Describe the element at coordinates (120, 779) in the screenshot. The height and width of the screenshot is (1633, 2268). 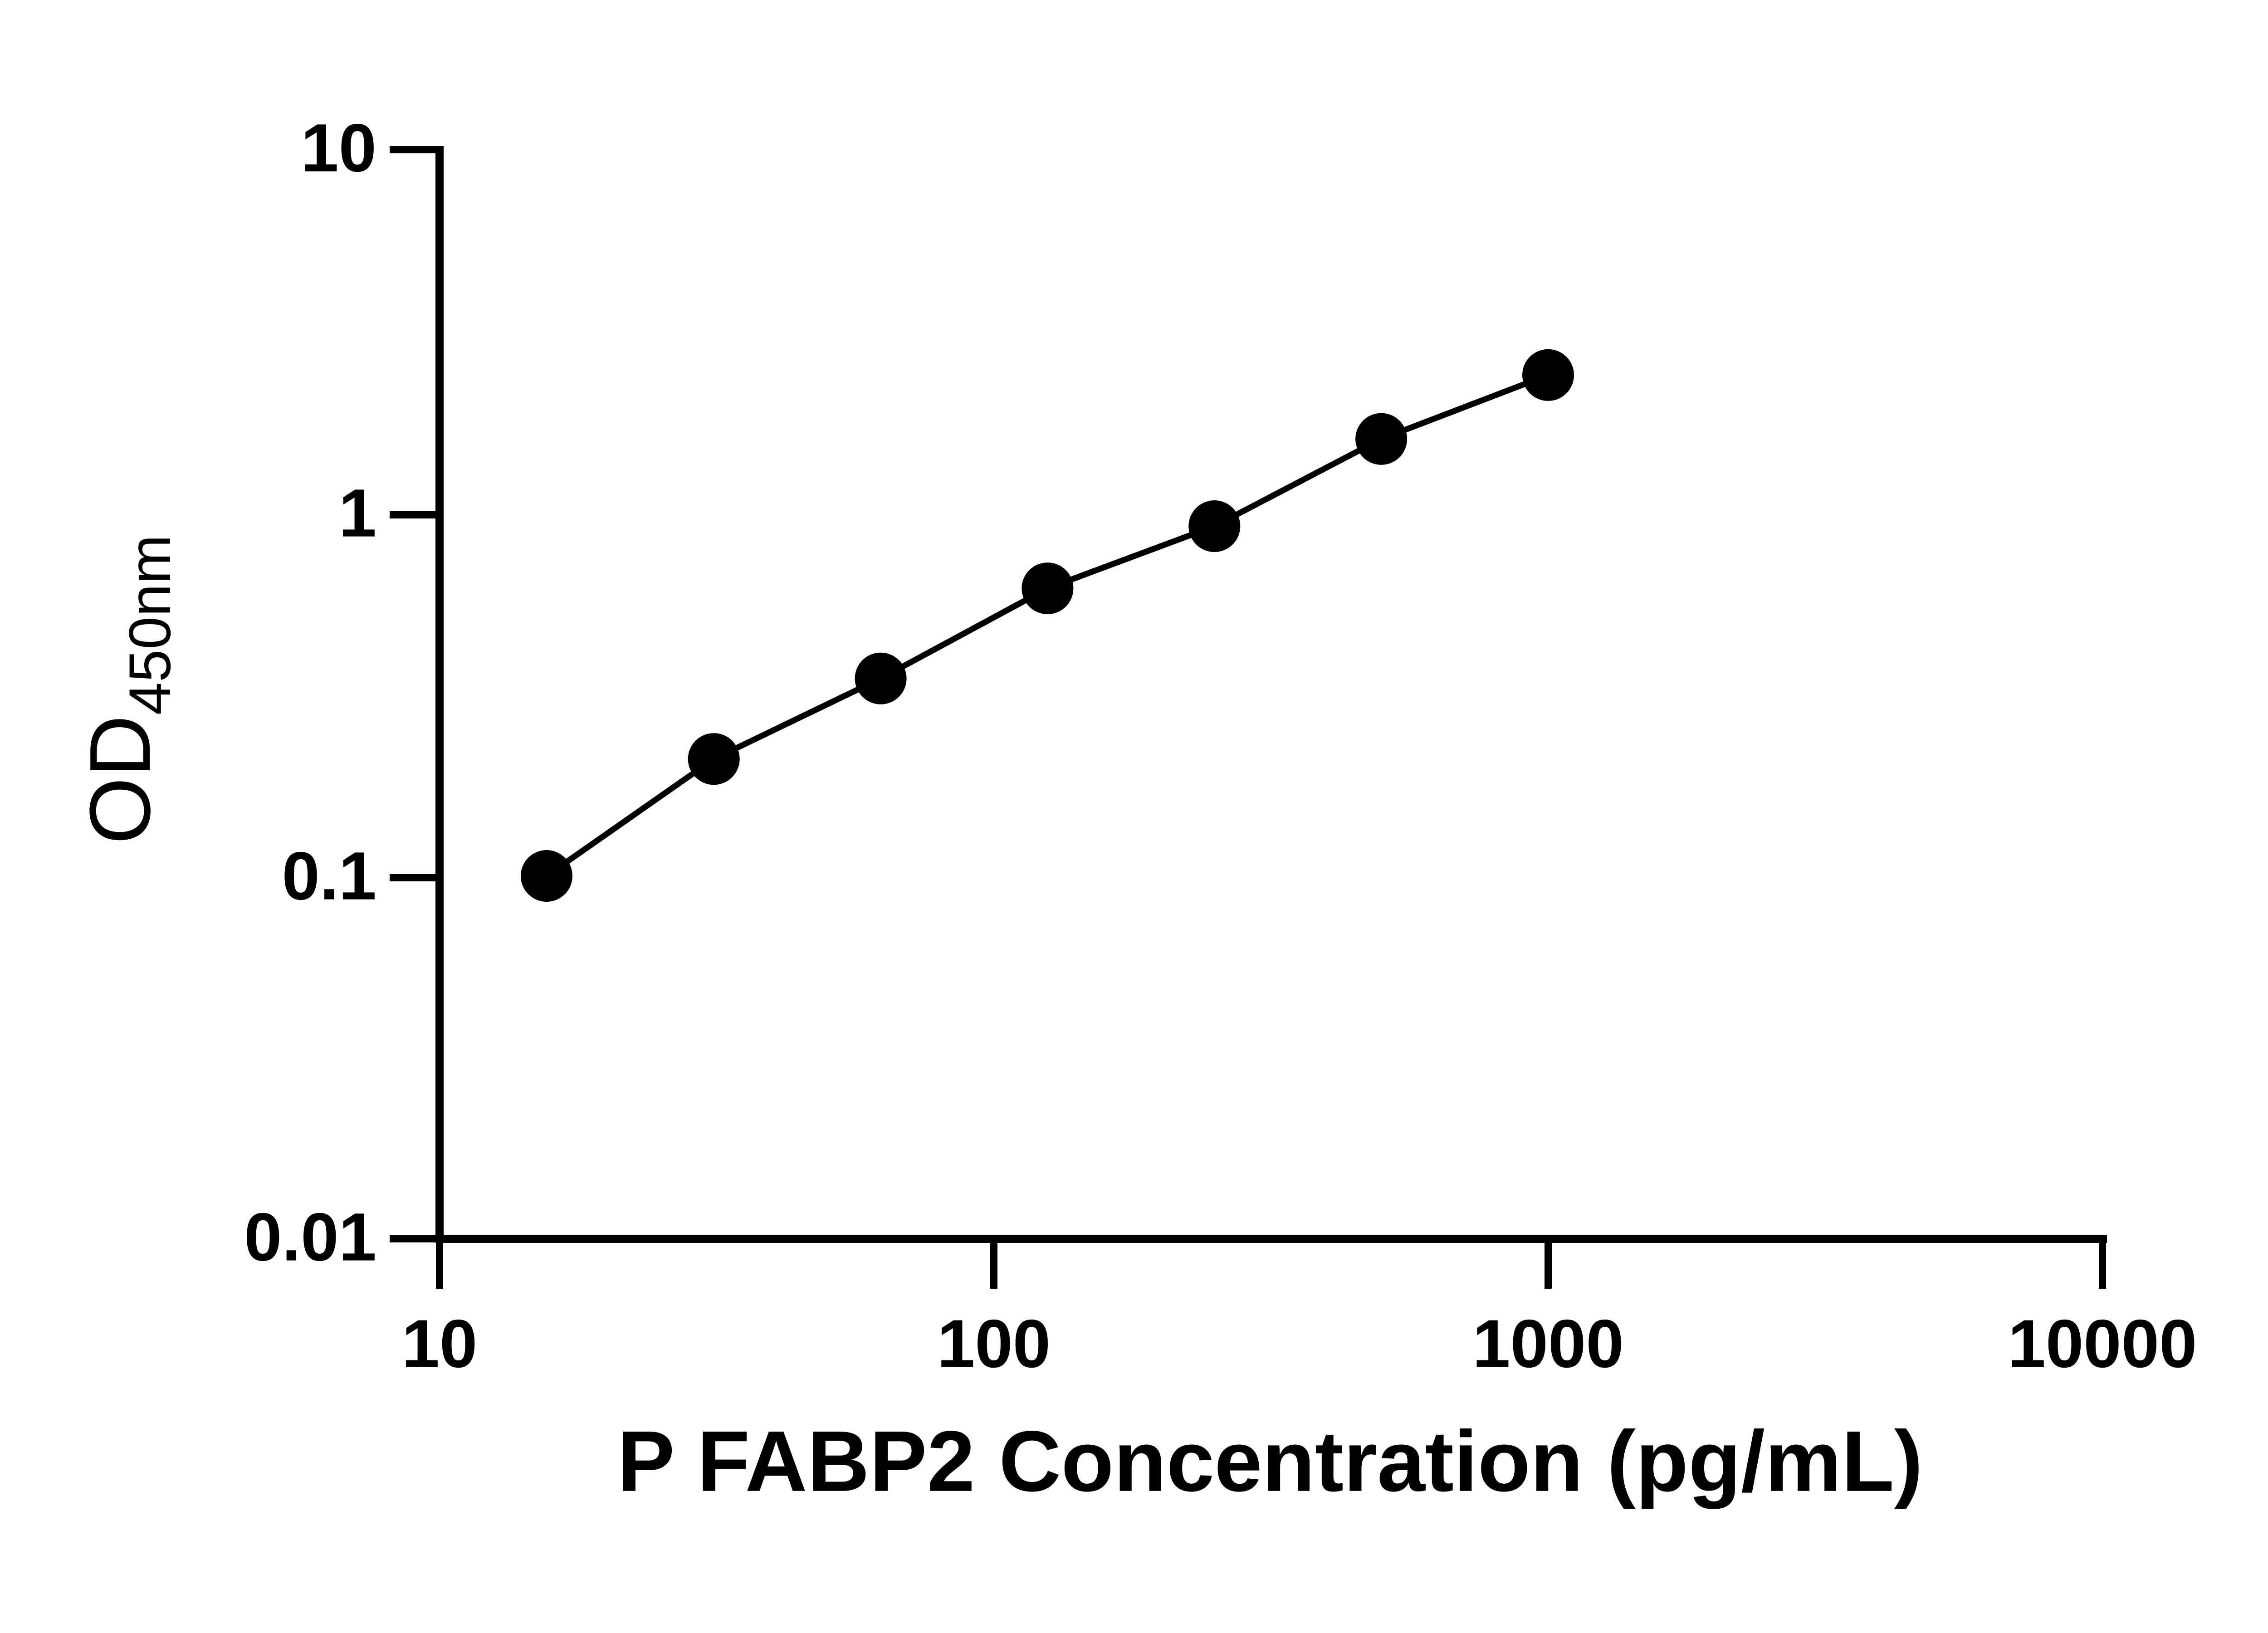
I see `y-axis-title-main: OD` at that location.